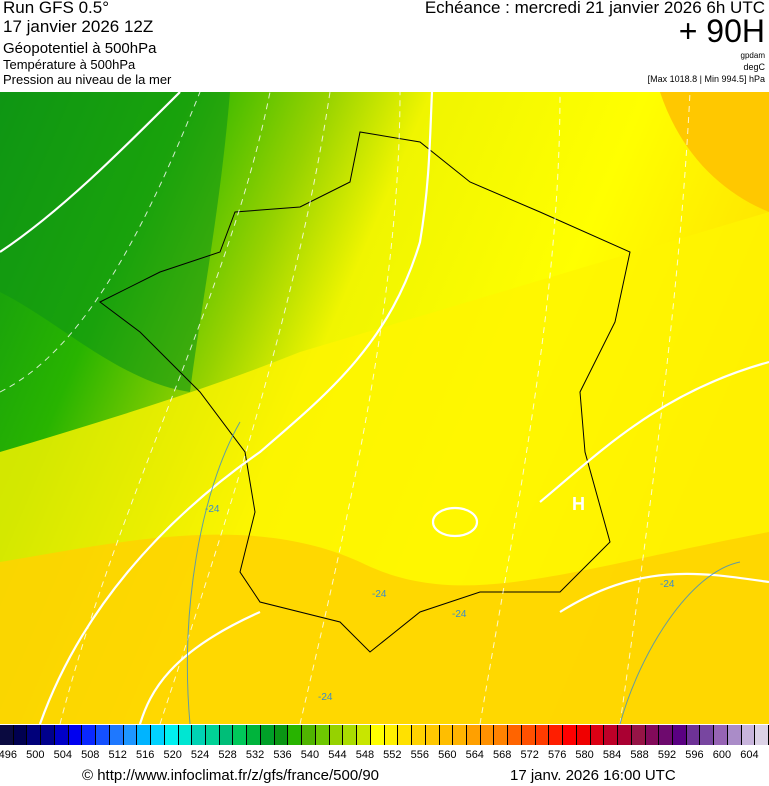  What do you see at coordinates (502, 755) in the screenshot?
I see `colorbar-label: 568` at bounding box center [502, 755].